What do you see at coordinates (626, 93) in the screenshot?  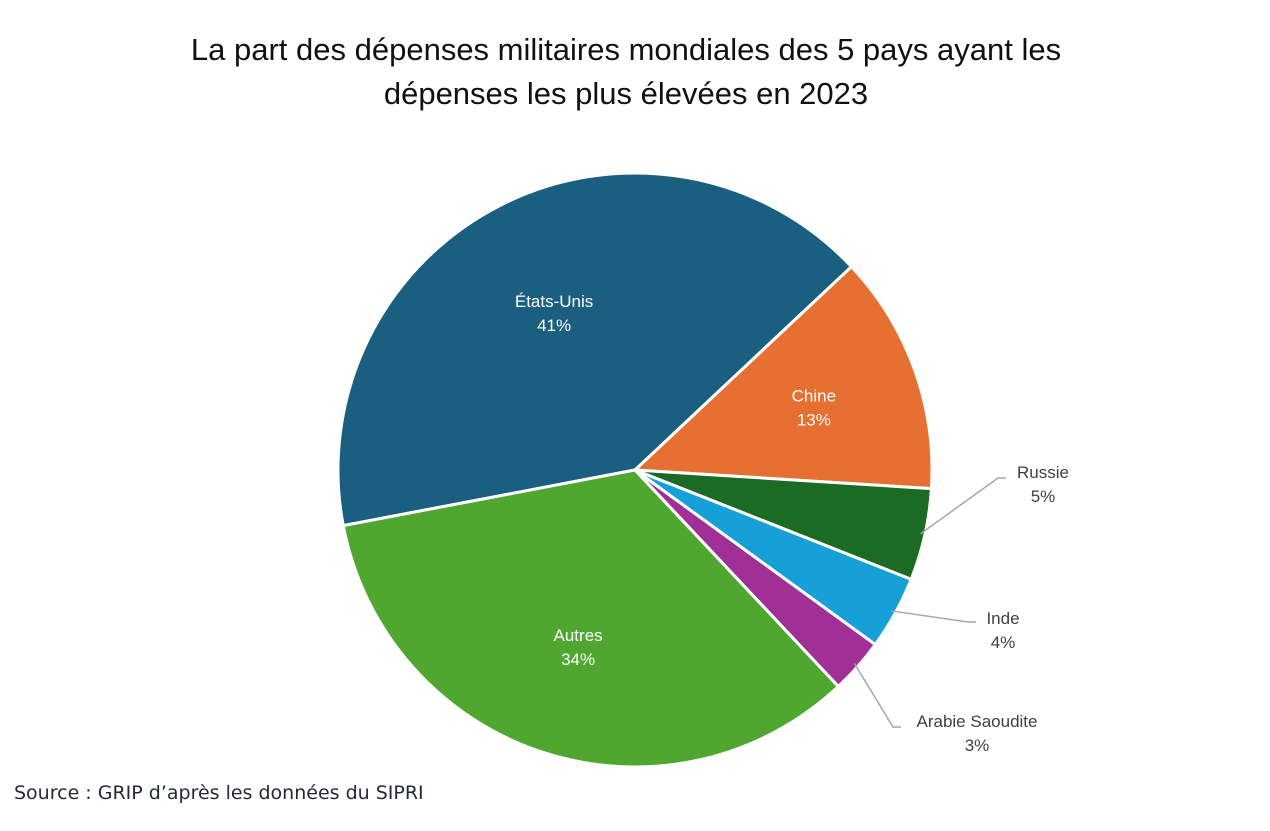 I see `chart-title-line-2: dépenses les plus élevées en 2023` at bounding box center [626, 93].